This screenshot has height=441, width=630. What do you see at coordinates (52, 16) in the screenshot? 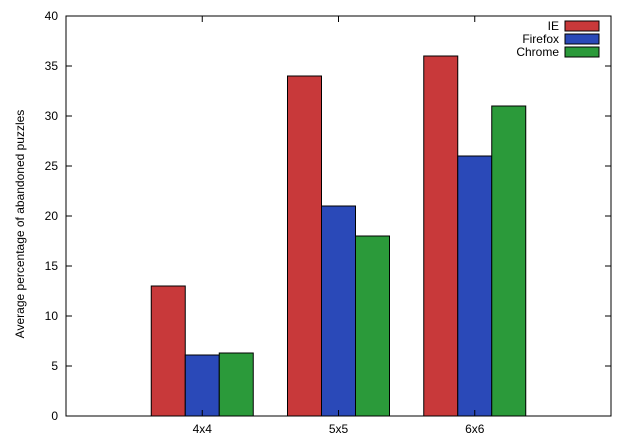
I see `y-tick-label-8: 40` at bounding box center [52, 16].